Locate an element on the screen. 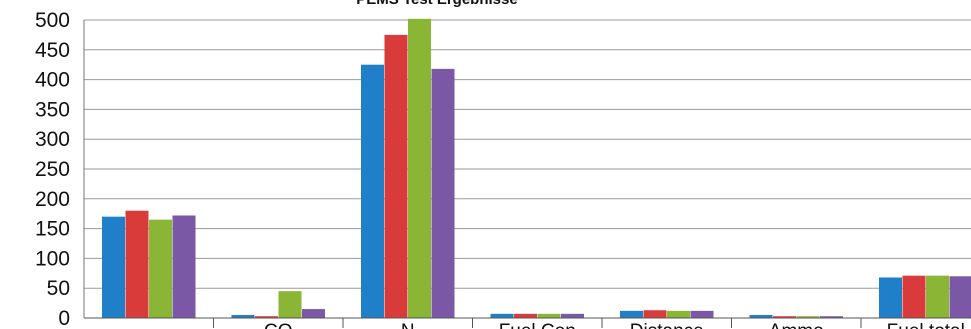  y-tick-label: 500 is located at coordinates (52, 20).